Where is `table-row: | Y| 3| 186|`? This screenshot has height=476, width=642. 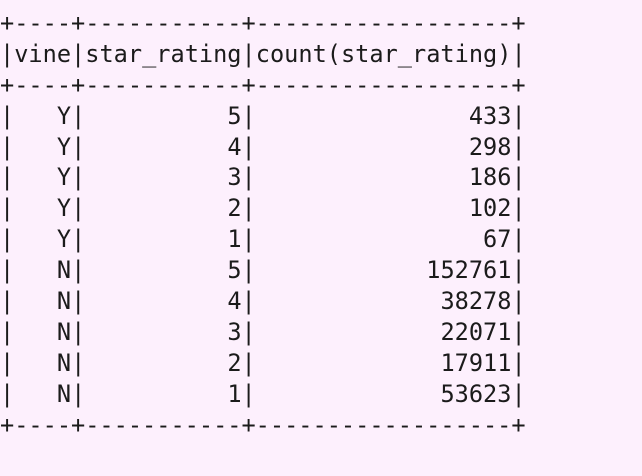
table-row: | Y| 3| 186| is located at coordinates (263, 177).